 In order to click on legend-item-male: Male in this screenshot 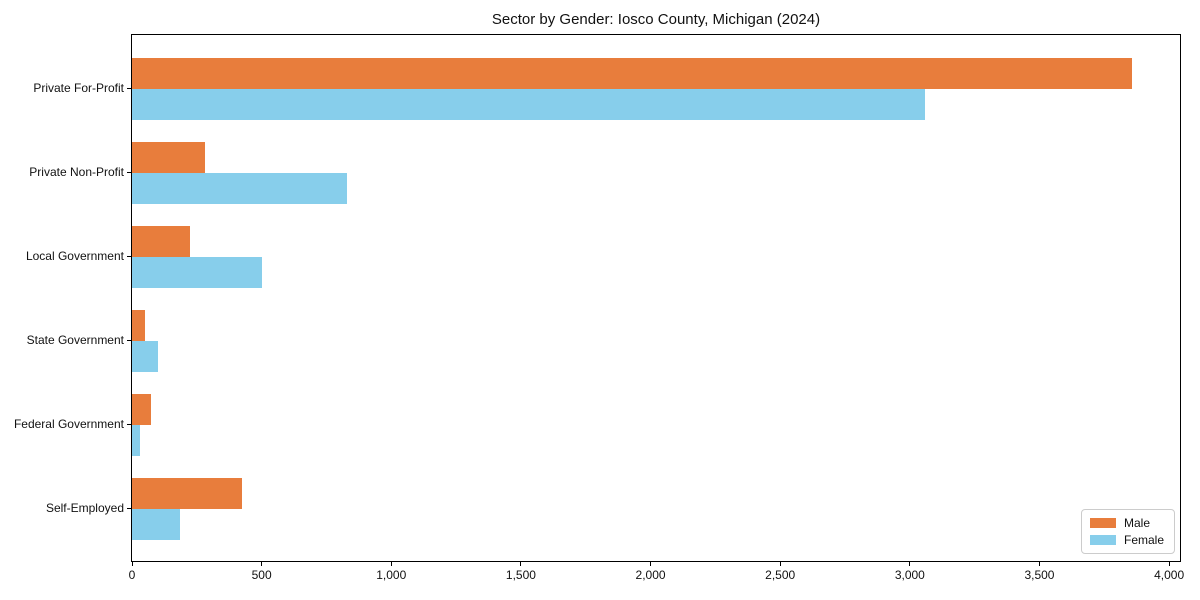, I will do `click(1126, 523)`.